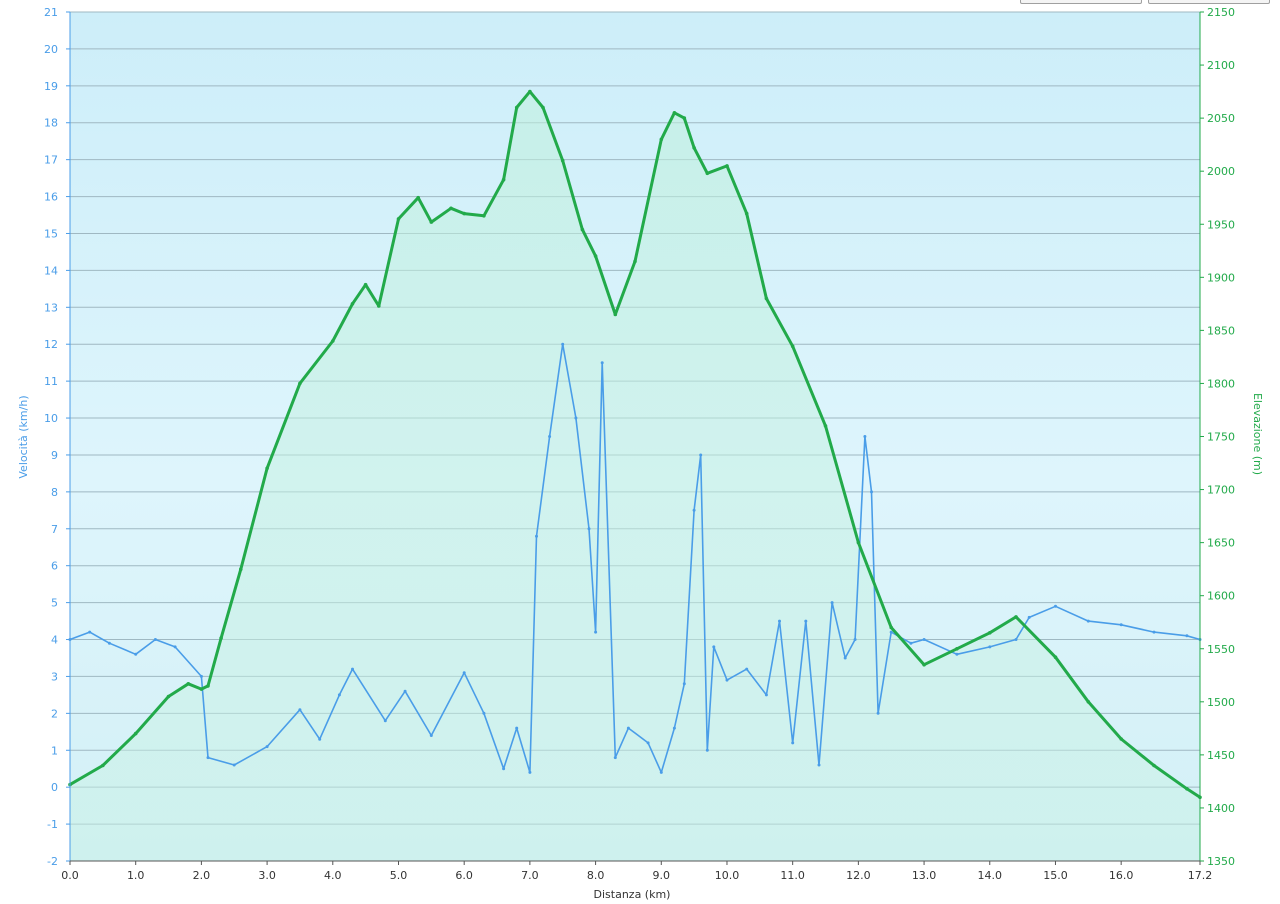  What do you see at coordinates (1257, 434) in the screenshot?
I see `y-axis-right-title: Elevazione (m)` at bounding box center [1257, 434].